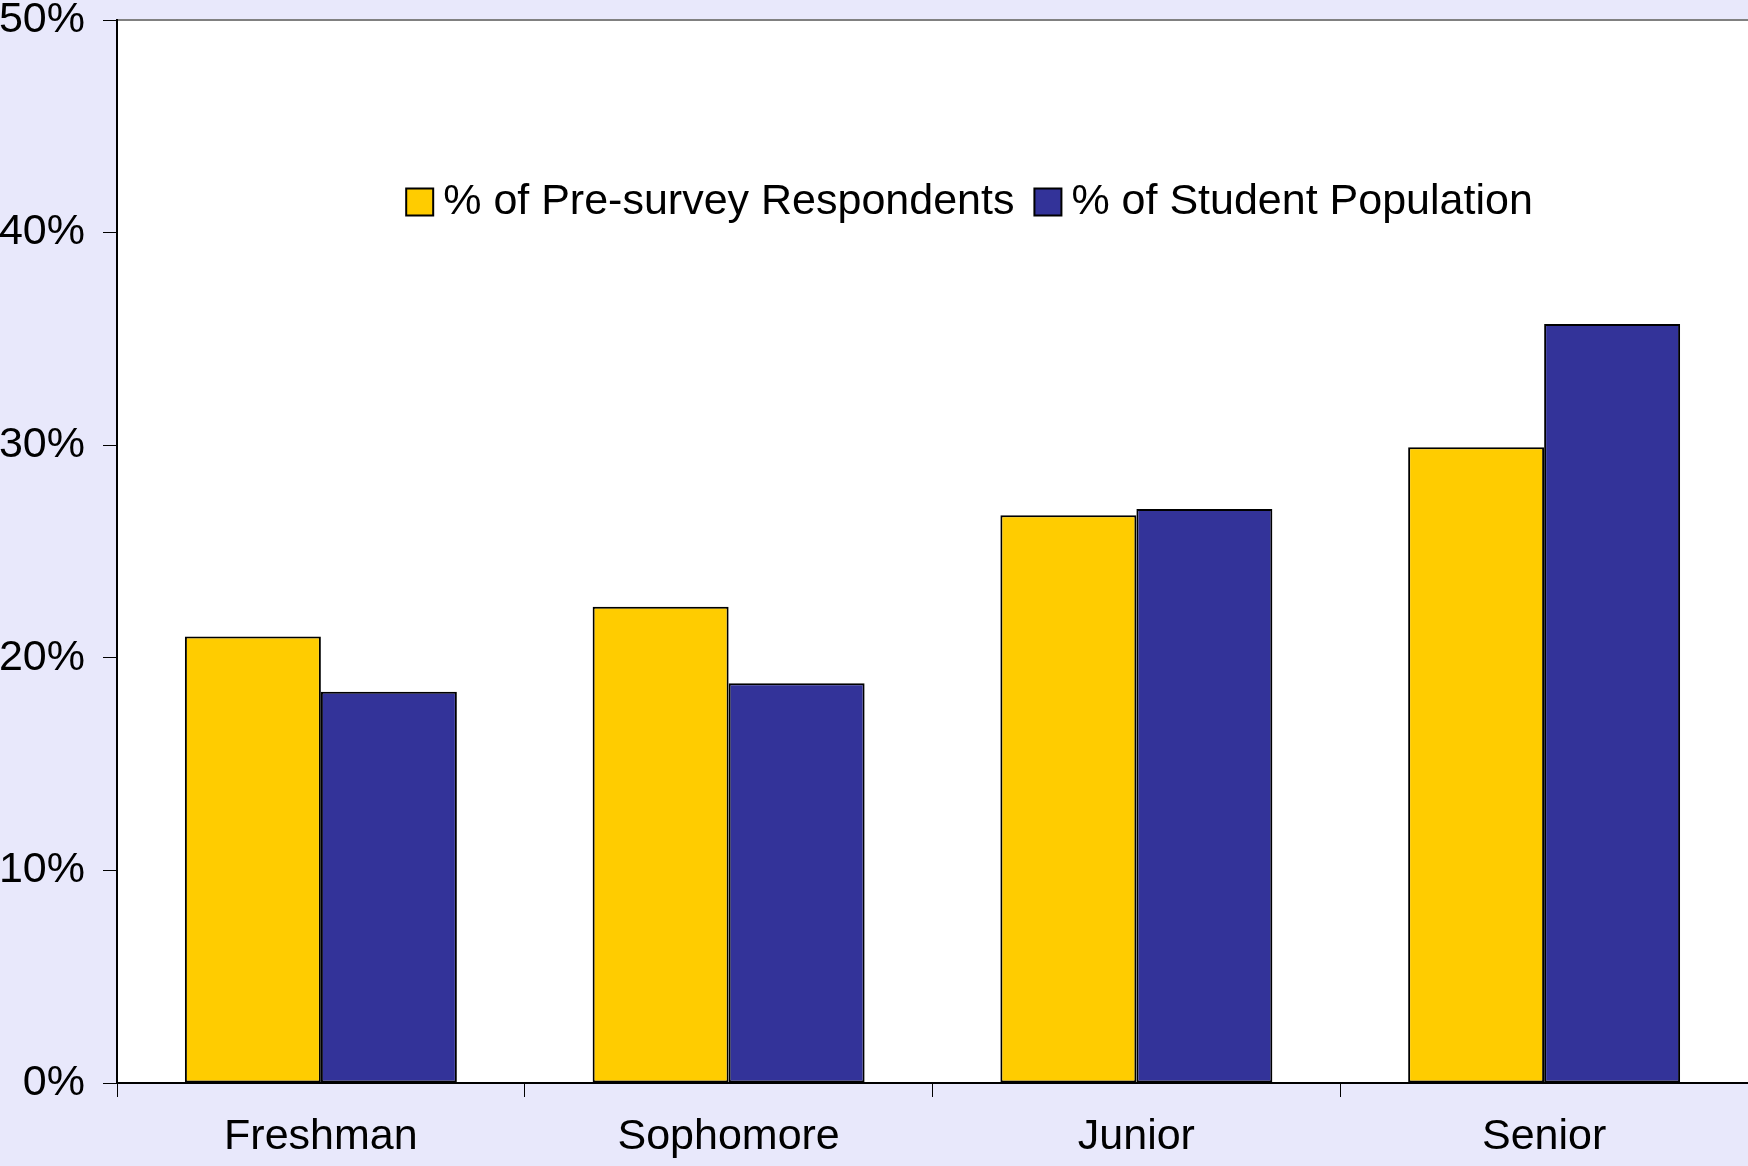 The width and height of the screenshot is (1748, 1166). Describe the element at coordinates (42, 867) in the screenshot. I see `y-tick-label: 10%` at that location.